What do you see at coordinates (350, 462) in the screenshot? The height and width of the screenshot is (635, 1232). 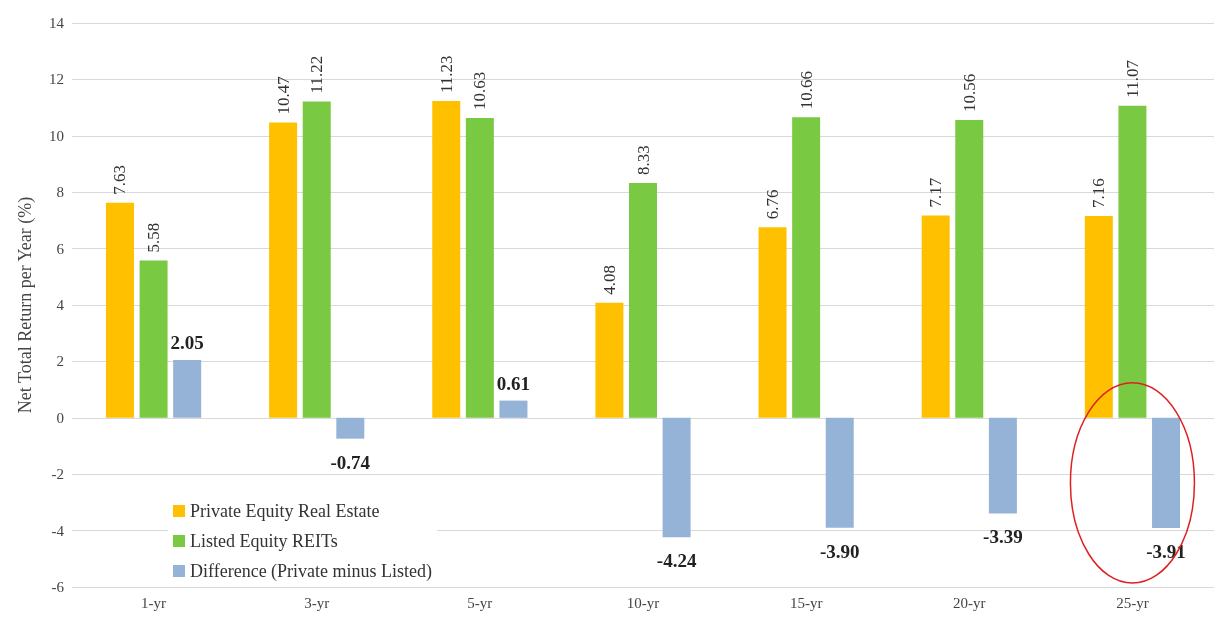 I see `data-label: -0.74` at bounding box center [350, 462].